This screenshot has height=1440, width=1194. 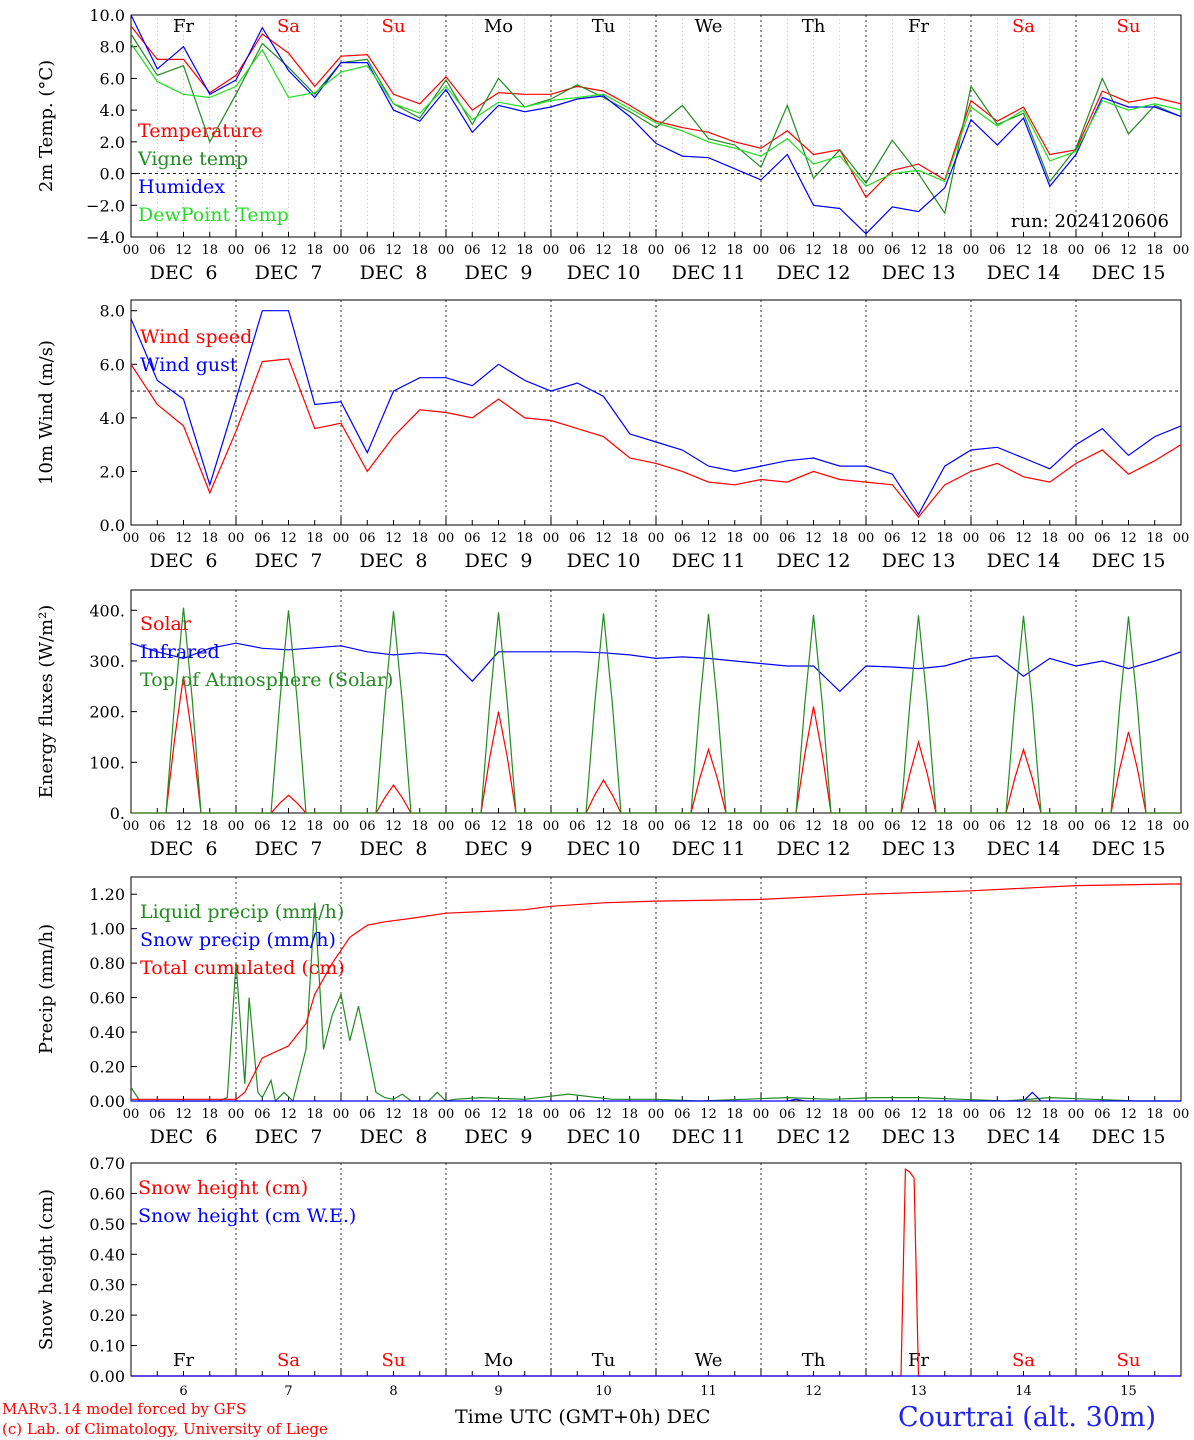 I want to click on y-tick-label: −4.0, so click(x=105, y=237).